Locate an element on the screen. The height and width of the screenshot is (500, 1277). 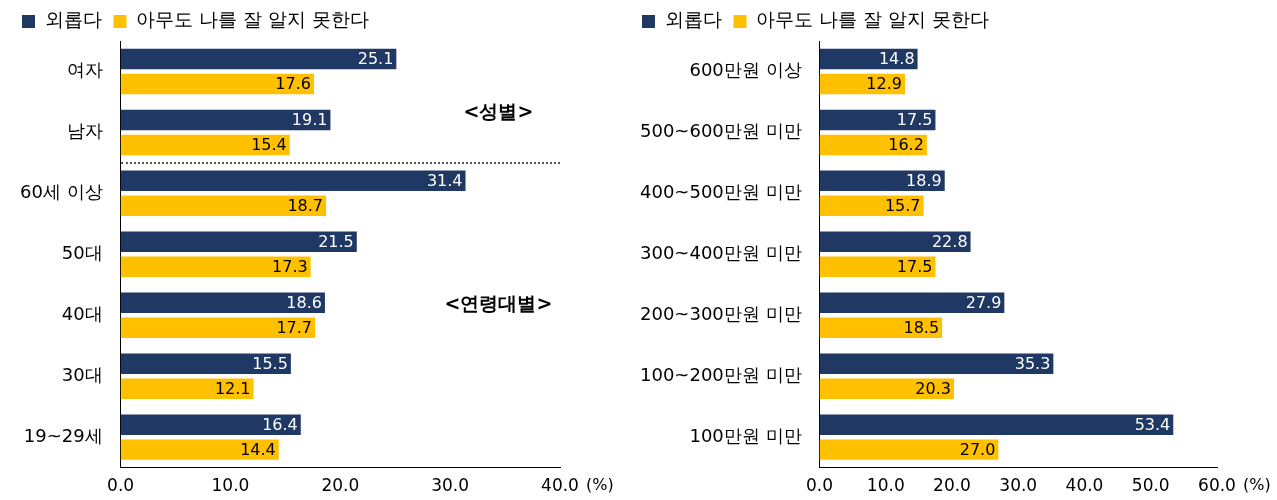
y-tick-label: 300~400만원 미만 is located at coordinates (720, 252).